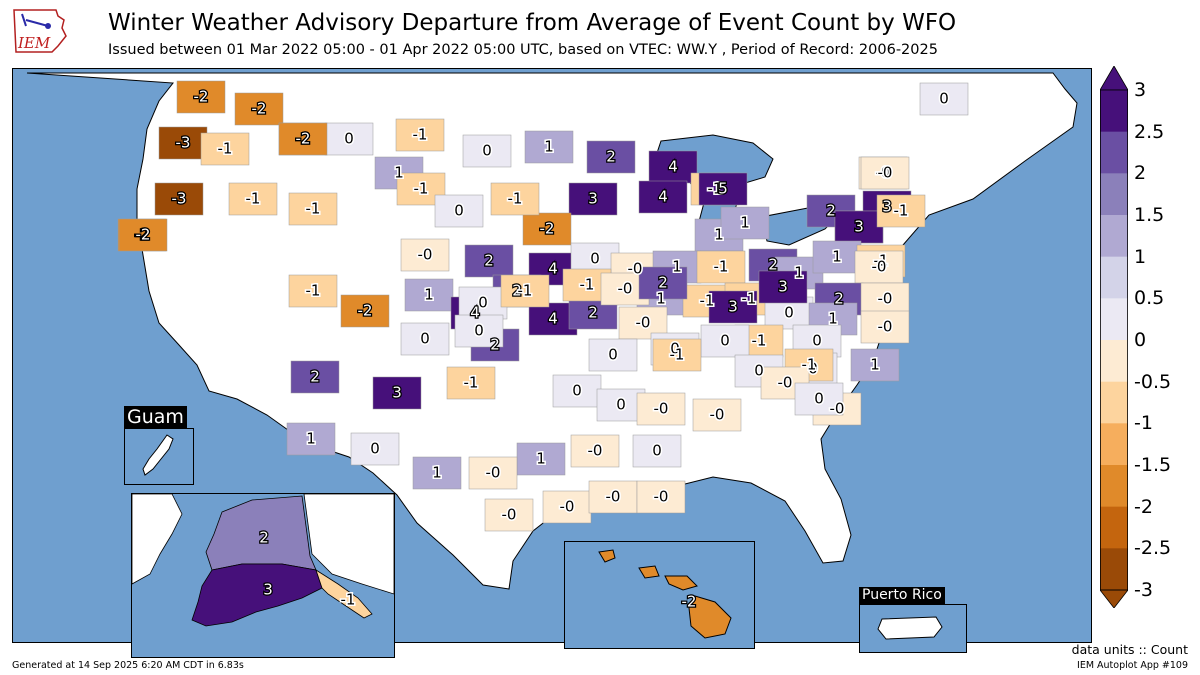 This screenshot has height=675, width=1200. What do you see at coordinates (1114, 78) in the screenshot?
I see `colorbar-max-extension` at bounding box center [1114, 78].